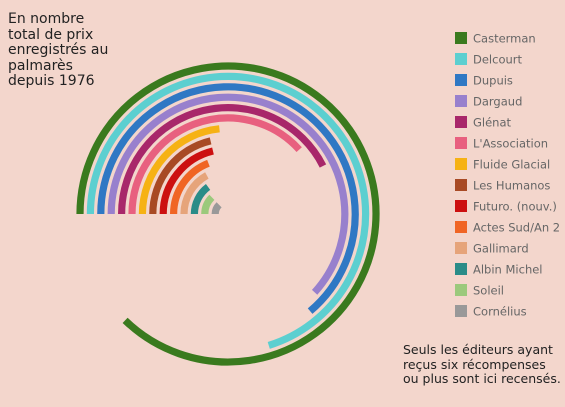 This screenshot has width=565, height=407. Describe the element at coordinates (508, 270) in the screenshot. I see `legend-label-albin-michel: Albin Michel` at that location.